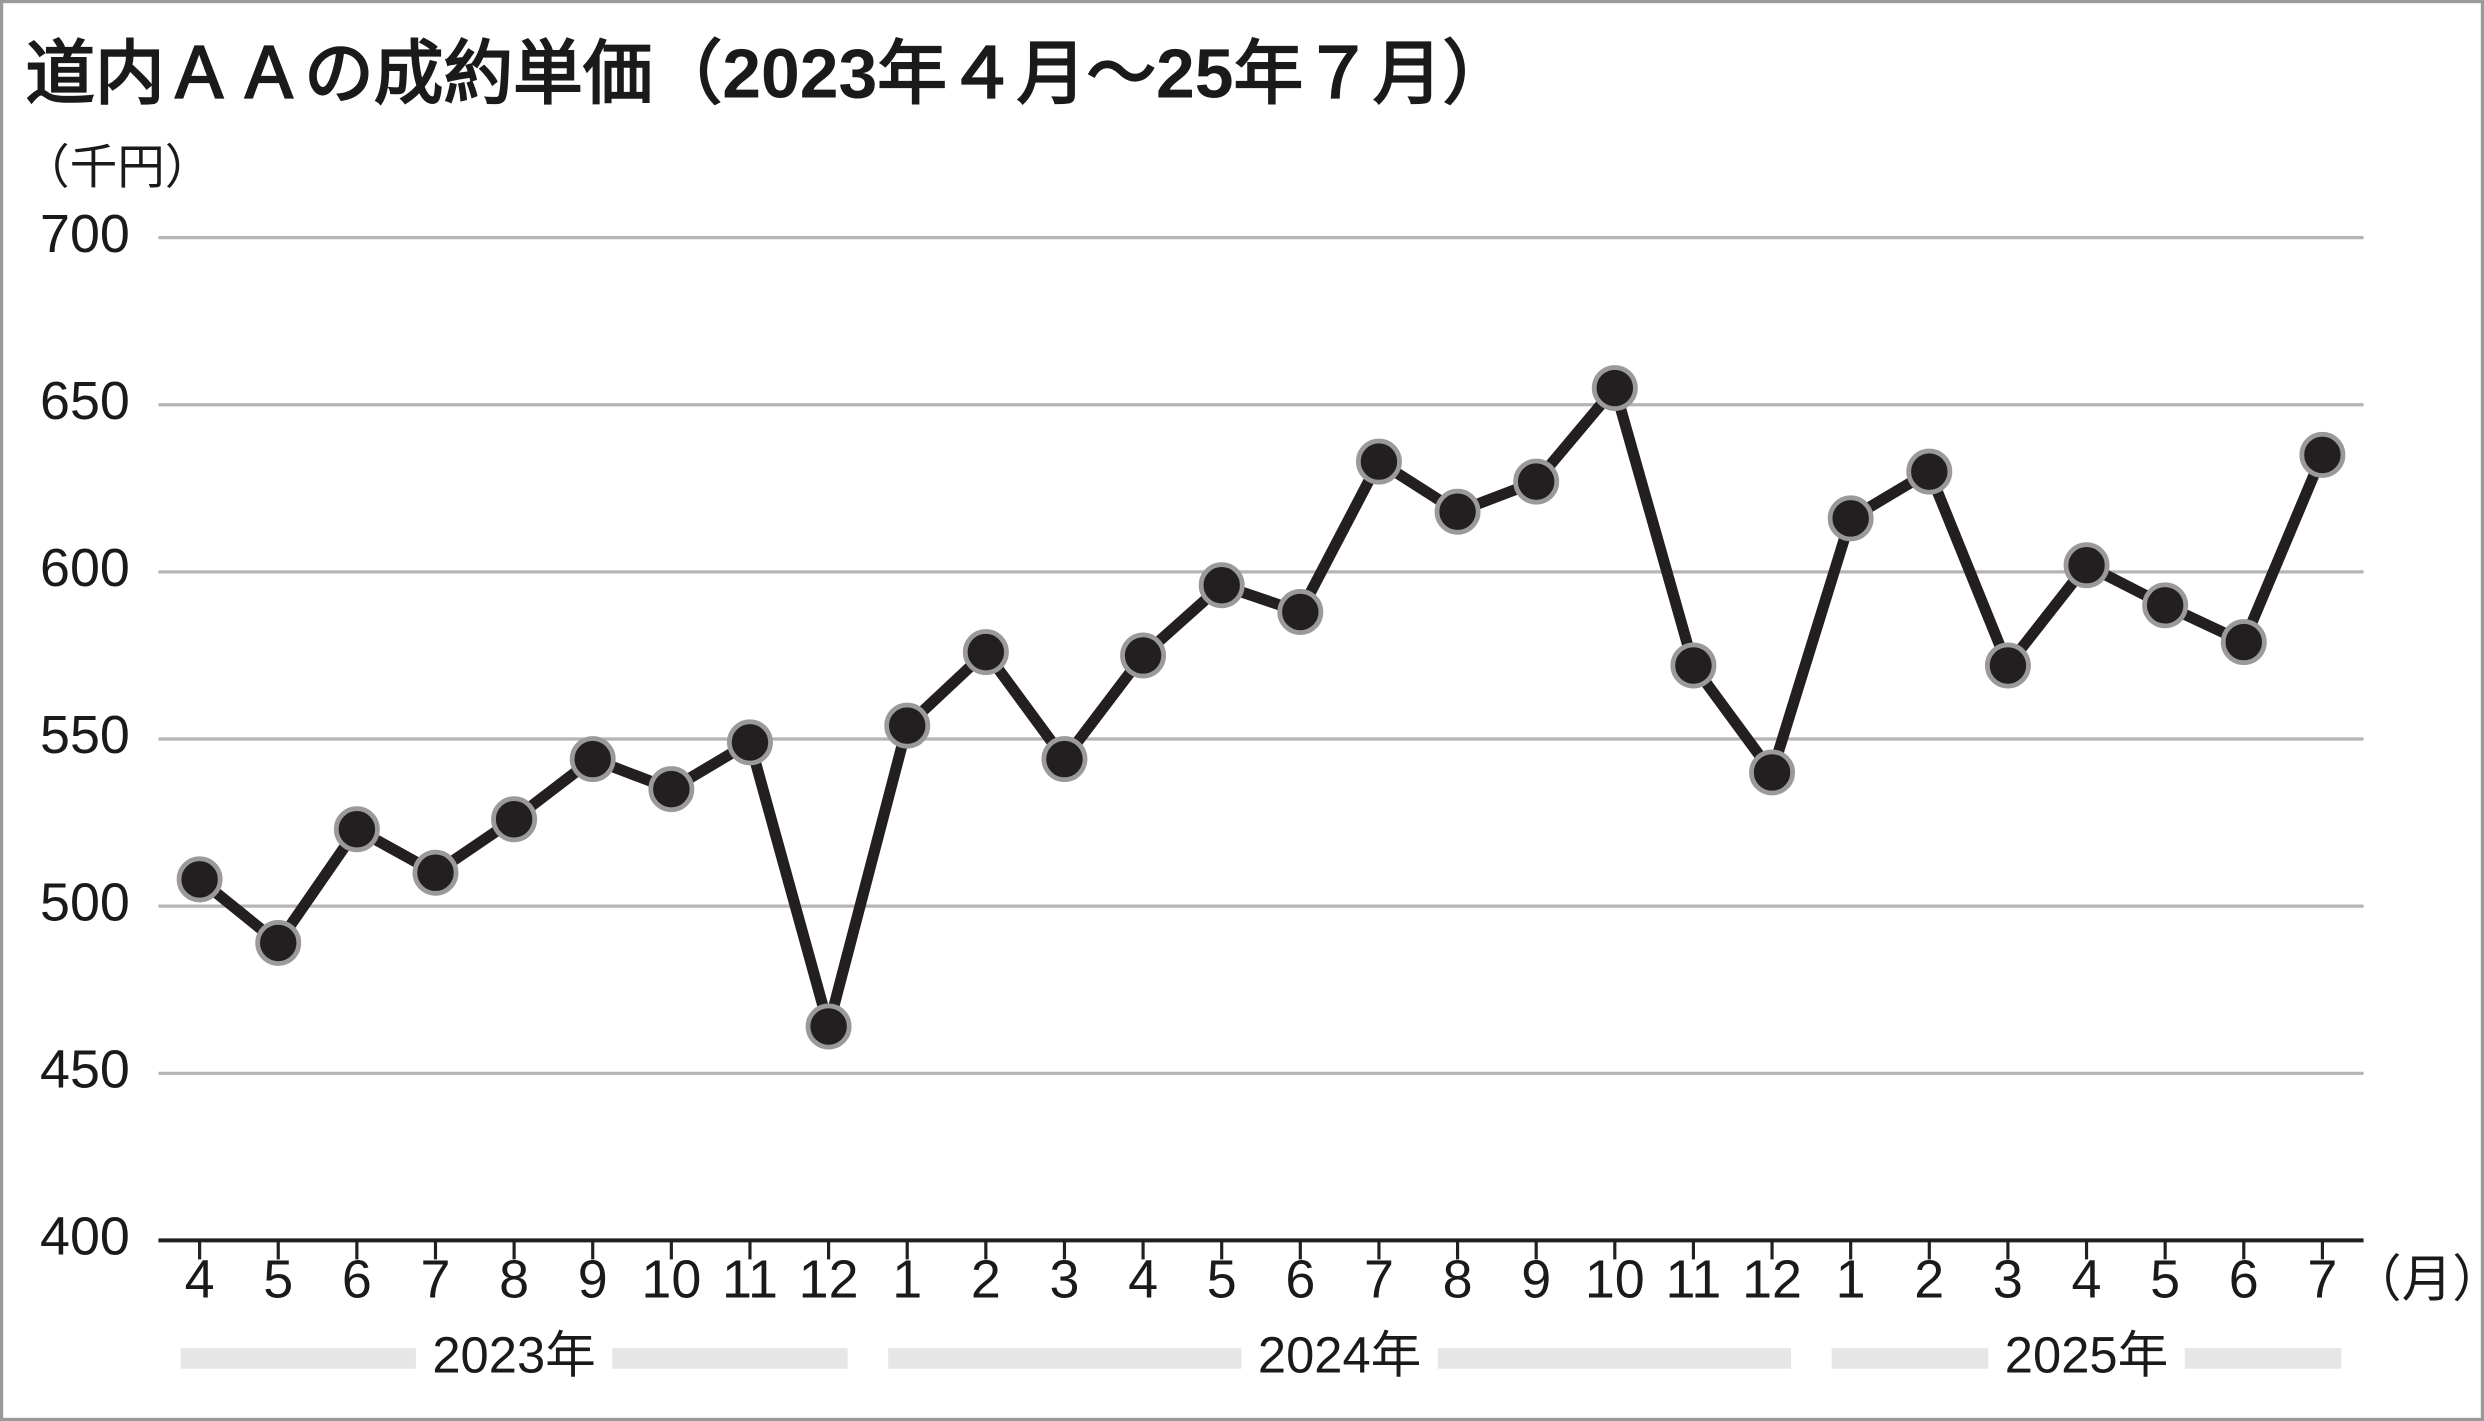 The image size is (2484, 1421). I want to click on chart-title: 道内ＡＡの成約単価（2023年４月～25年７月）, so click(768, 74).